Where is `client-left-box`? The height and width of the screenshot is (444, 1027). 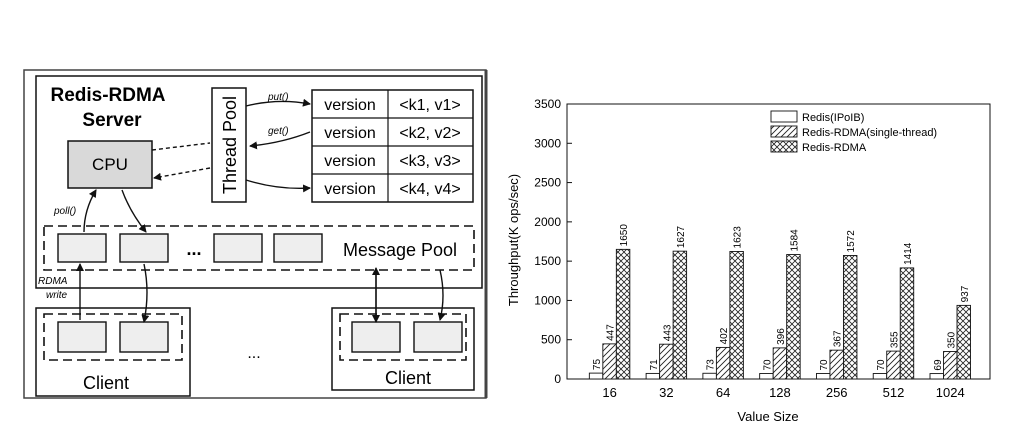
client-left-box is located at coordinates (113, 352).